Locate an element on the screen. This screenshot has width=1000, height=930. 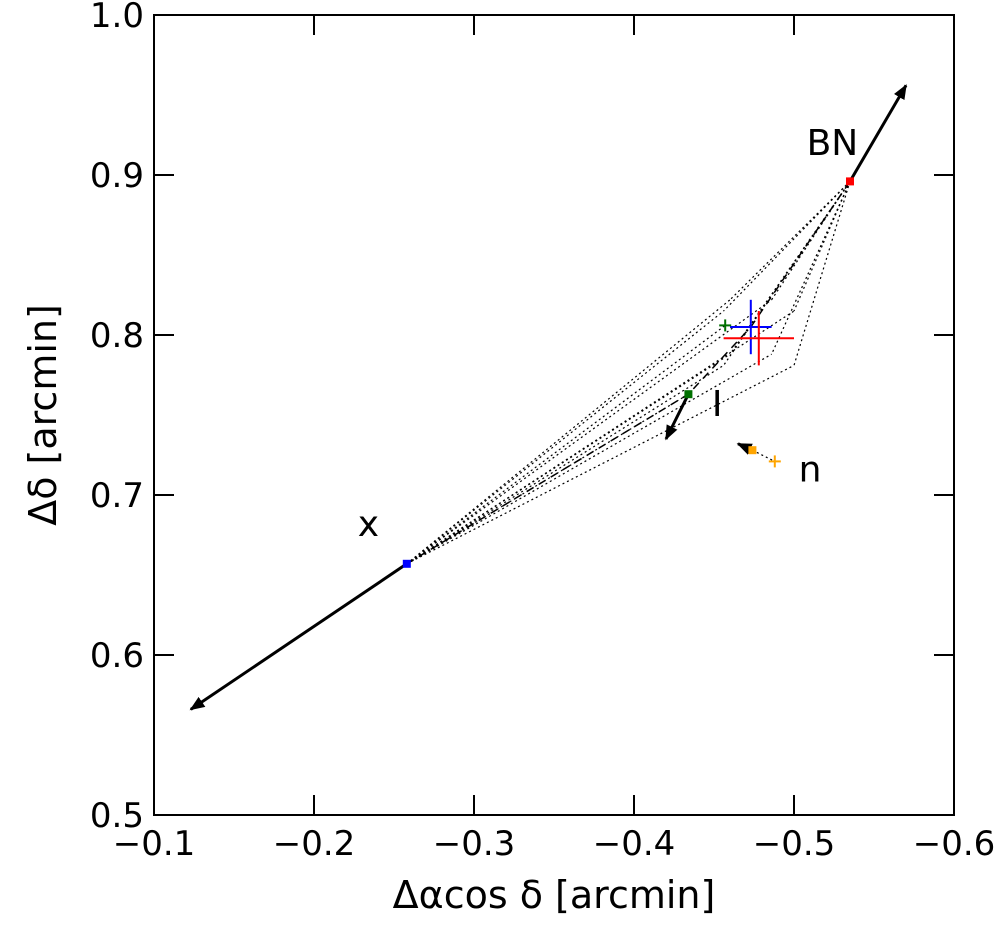
x-tick-label: −0.2 is located at coordinates (314, 844).